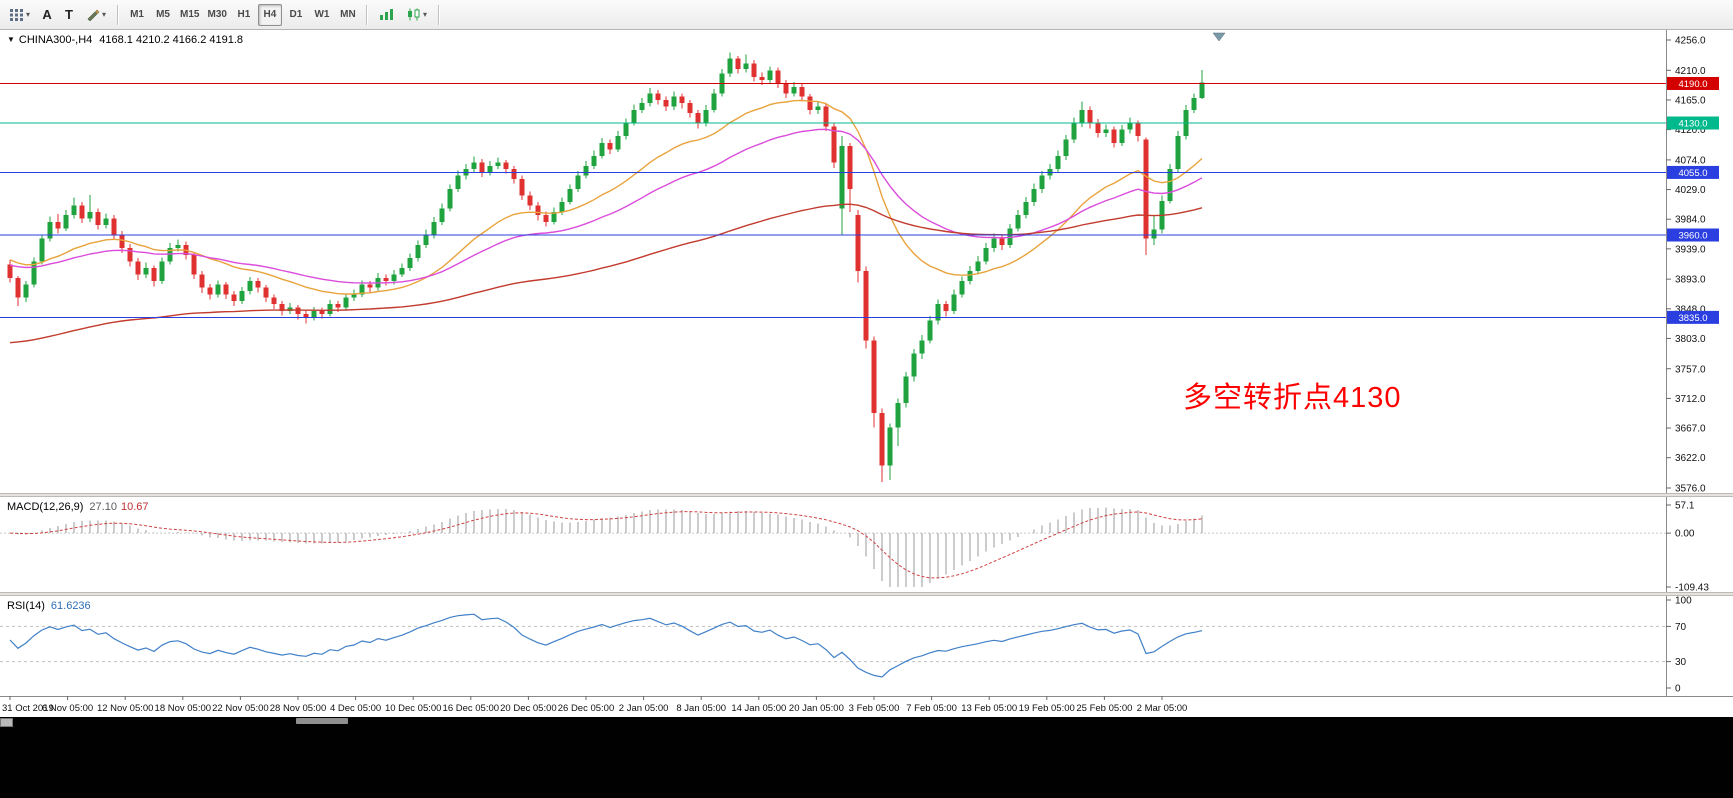 The width and height of the screenshot is (1733, 798). I want to click on timeframe-button-h1: H1, so click(244, 14).